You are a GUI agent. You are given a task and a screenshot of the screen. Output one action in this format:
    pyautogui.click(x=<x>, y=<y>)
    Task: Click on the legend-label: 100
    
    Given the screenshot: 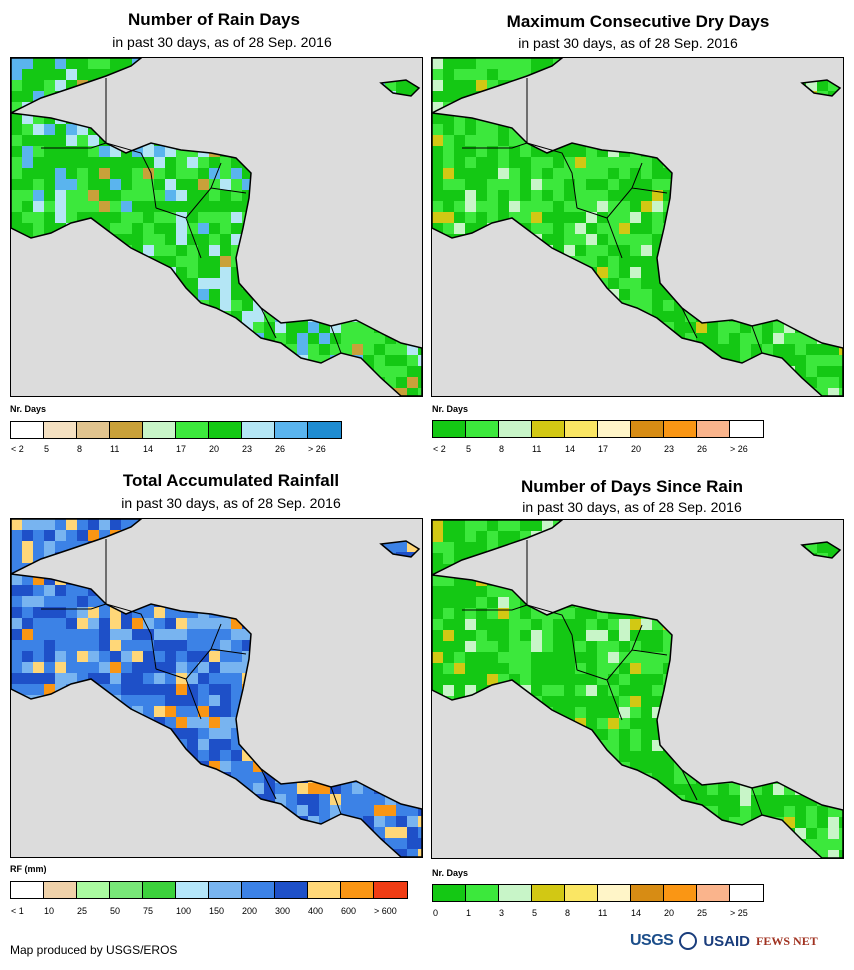 What is the action you would take?
    pyautogui.click(x=184, y=911)
    